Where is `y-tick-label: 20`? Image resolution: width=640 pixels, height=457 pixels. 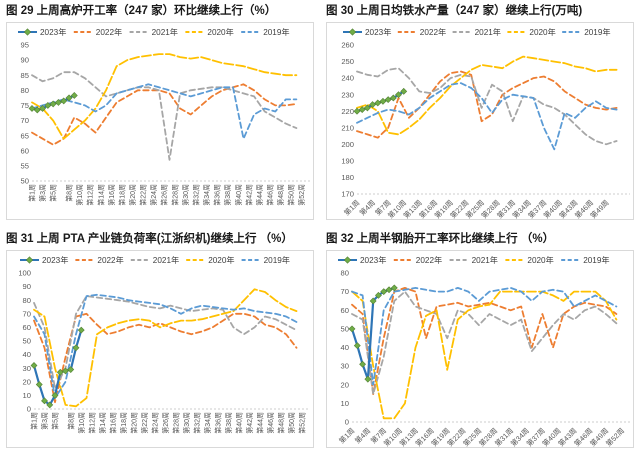
y-tick-label: 20 is located at coordinates (345, 384).